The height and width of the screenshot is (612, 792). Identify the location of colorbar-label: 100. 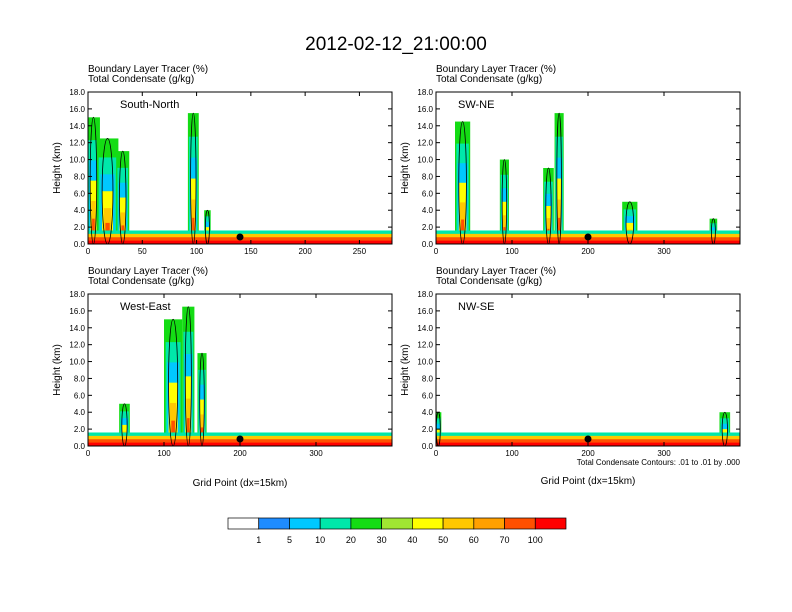
(535, 540).